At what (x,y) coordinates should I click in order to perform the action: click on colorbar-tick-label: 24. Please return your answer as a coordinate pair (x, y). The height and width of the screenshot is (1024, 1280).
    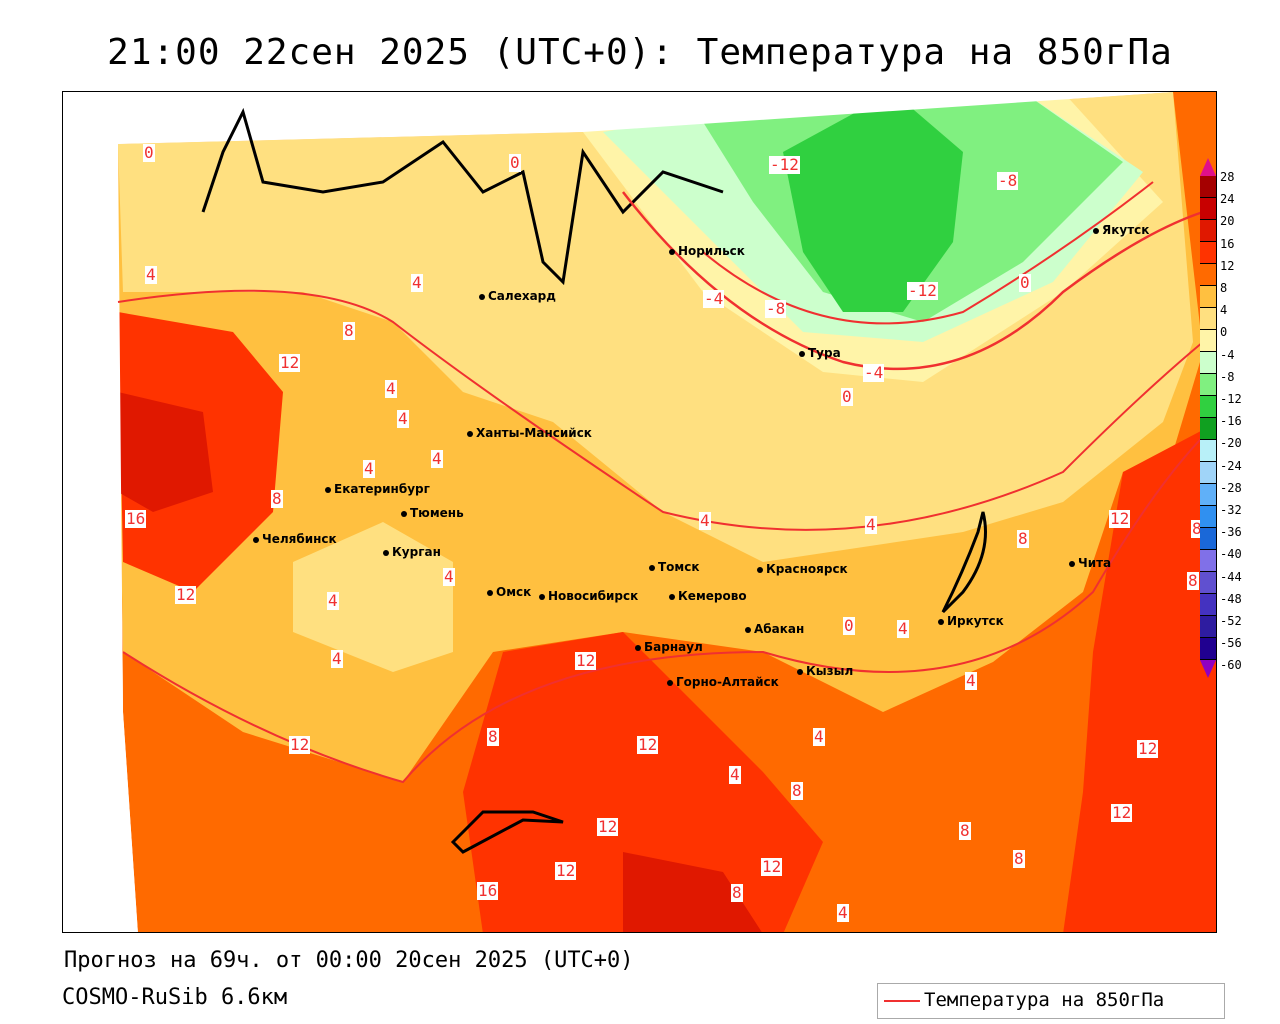
    Looking at the image, I should click on (1227, 199).